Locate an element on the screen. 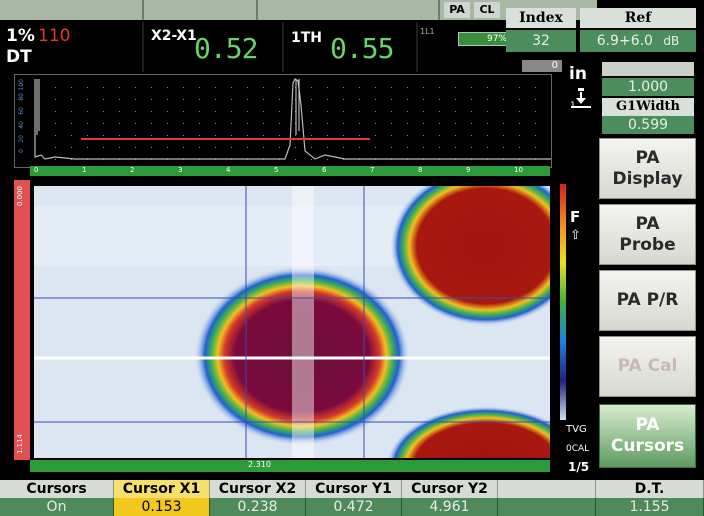 The image size is (704, 516). cursor-readout: 2.310 is located at coordinates (259, 464).